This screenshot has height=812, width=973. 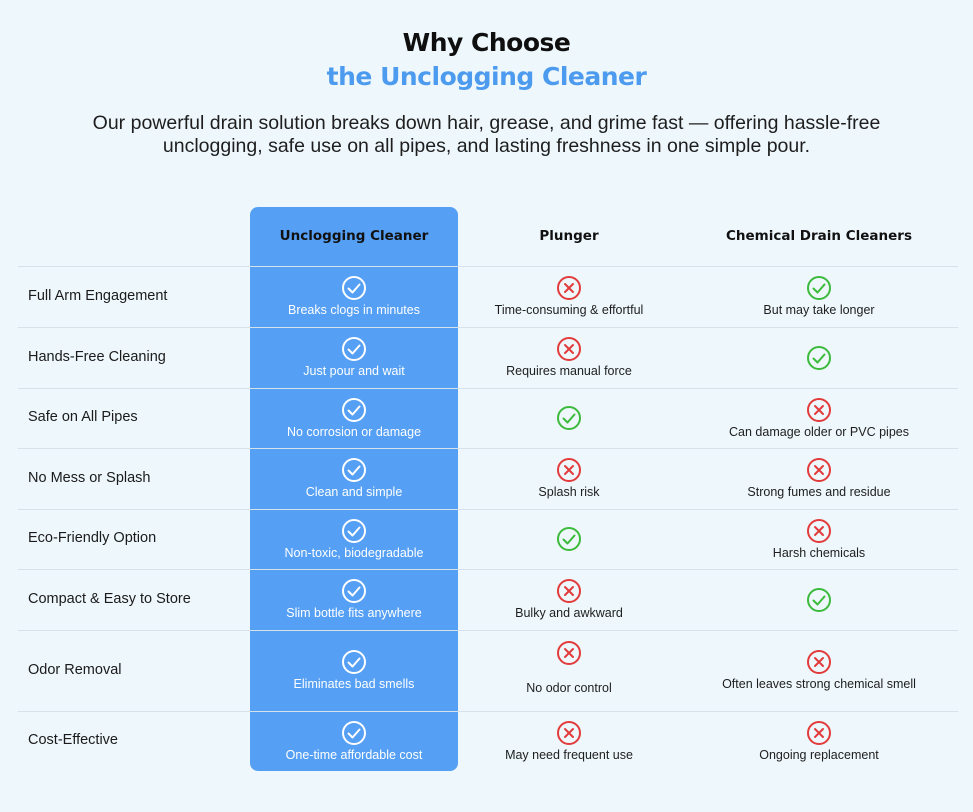 I want to click on feature-label: Full Arm Engagement, so click(x=98, y=295).